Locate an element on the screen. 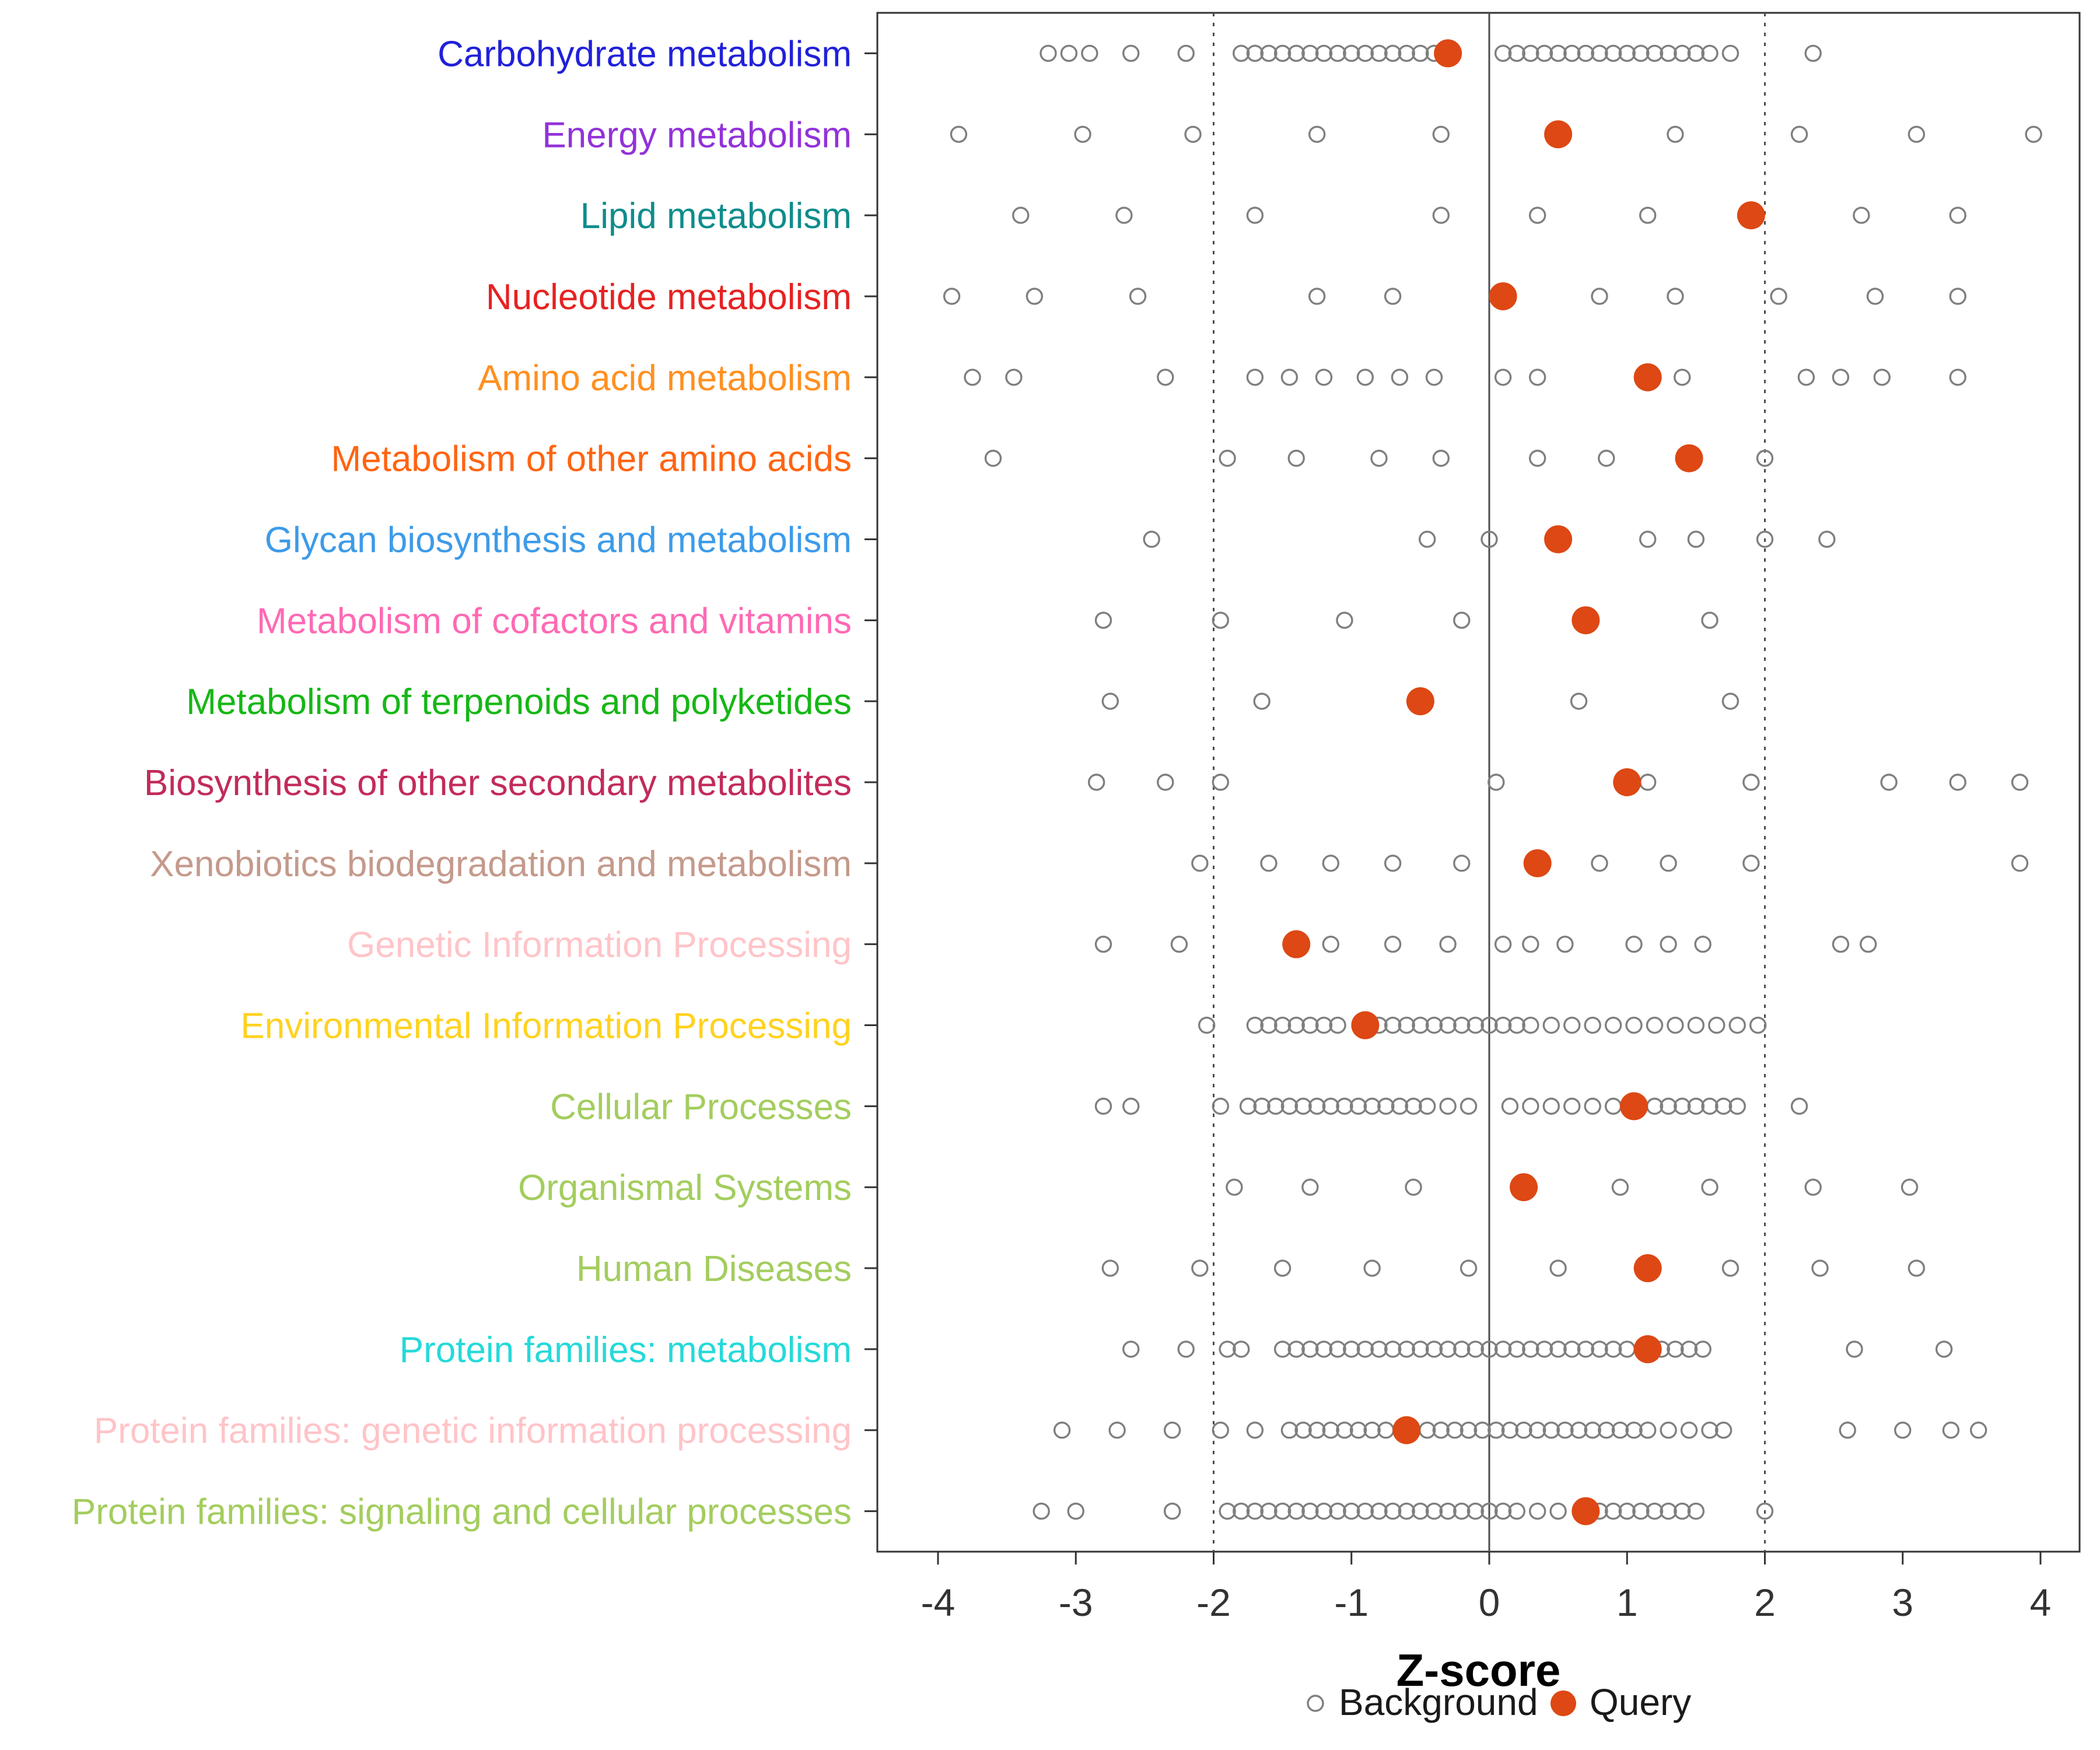 This screenshot has width=2100, height=1750. category-label: Energy metabolism is located at coordinates (697, 135).